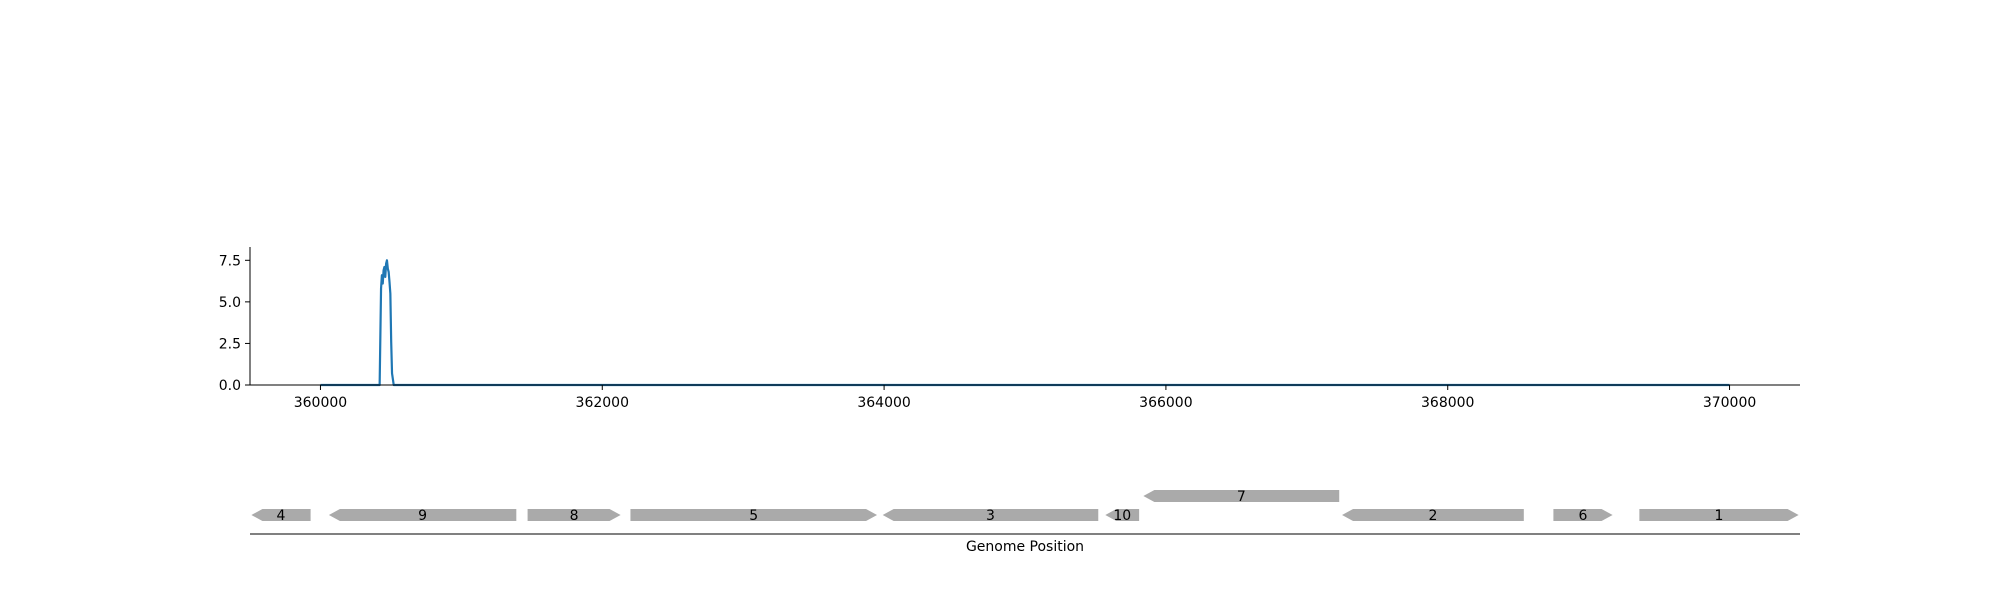  I want to click on gene-label: 2, so click(1432, 516).